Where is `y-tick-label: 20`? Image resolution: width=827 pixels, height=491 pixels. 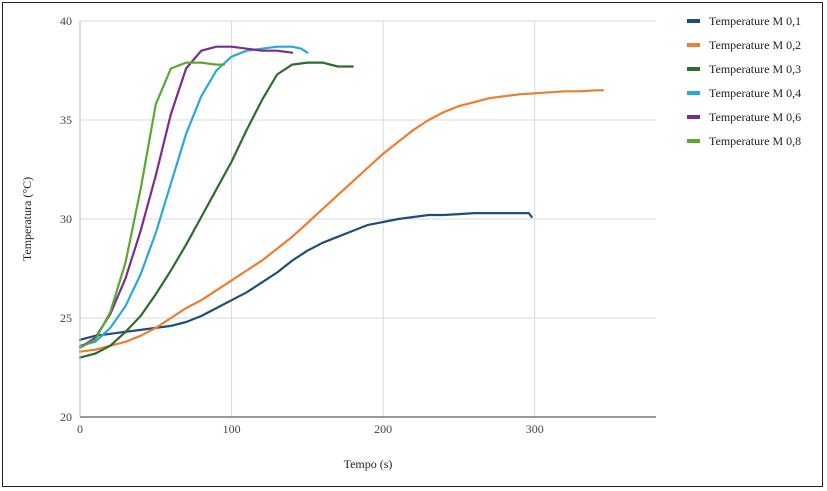 y-tick-label: 20 is located at coordinates (66, 417).